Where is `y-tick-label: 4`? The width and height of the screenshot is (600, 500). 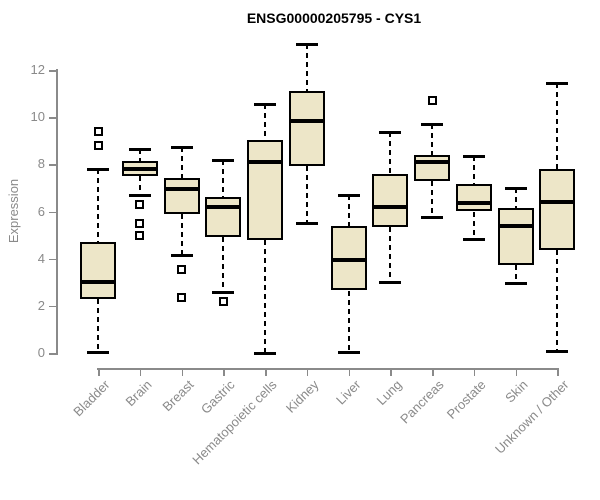
y-tick-label: 4 is located at coordinates (41, 258).